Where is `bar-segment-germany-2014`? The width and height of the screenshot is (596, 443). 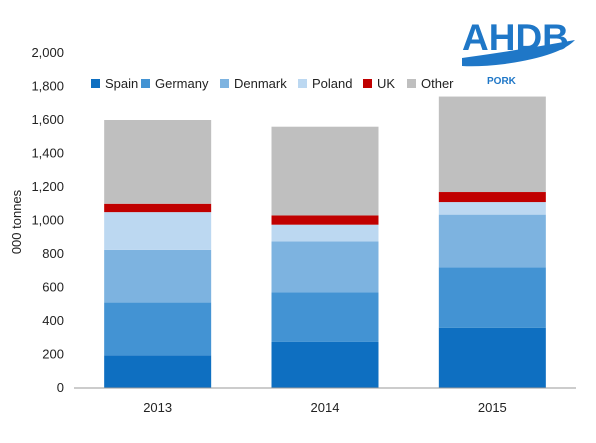
bar-segment-germany-2014 is located at coordinates (325, 317).